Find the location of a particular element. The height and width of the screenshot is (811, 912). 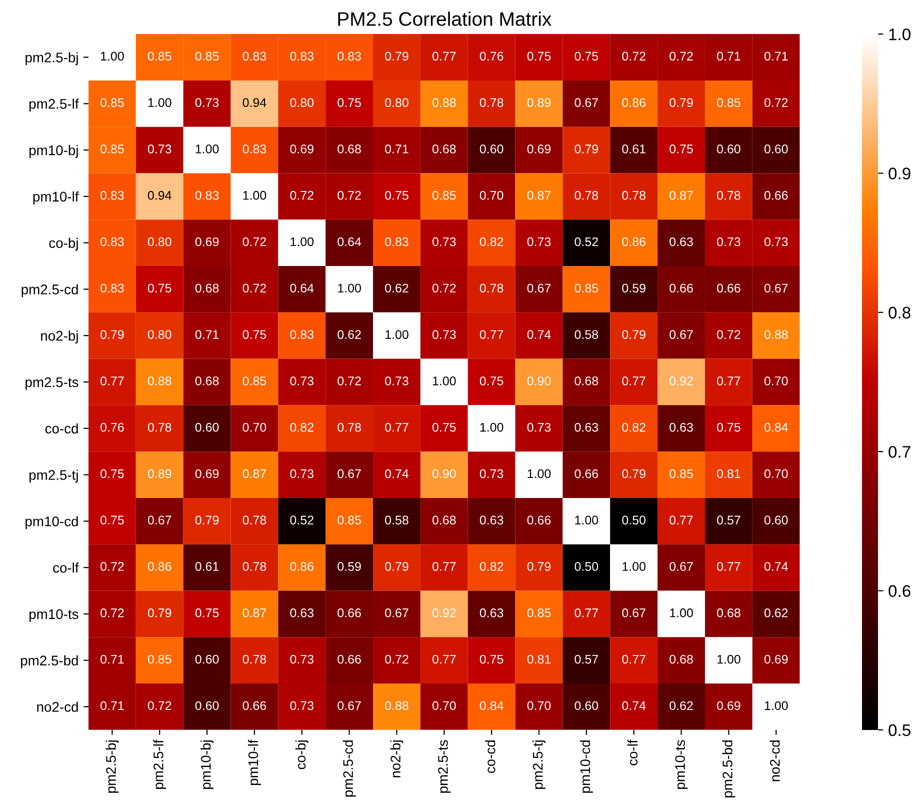

y-tick-label: co-lf is located at coordinates (66, 567).